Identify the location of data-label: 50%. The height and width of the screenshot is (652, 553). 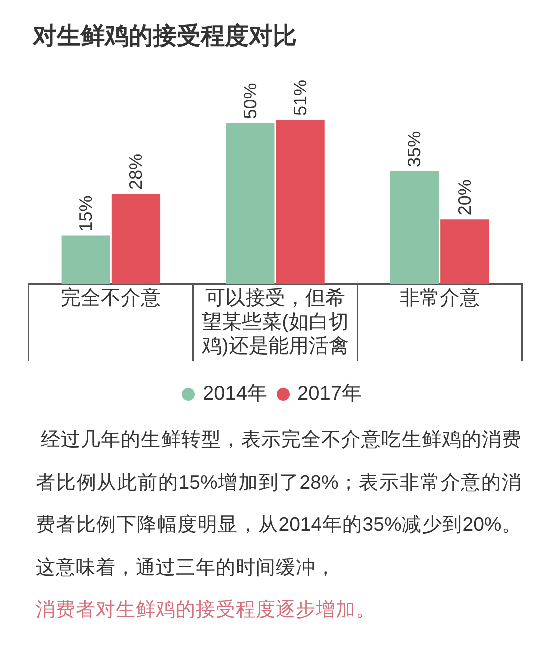
(250, 101).